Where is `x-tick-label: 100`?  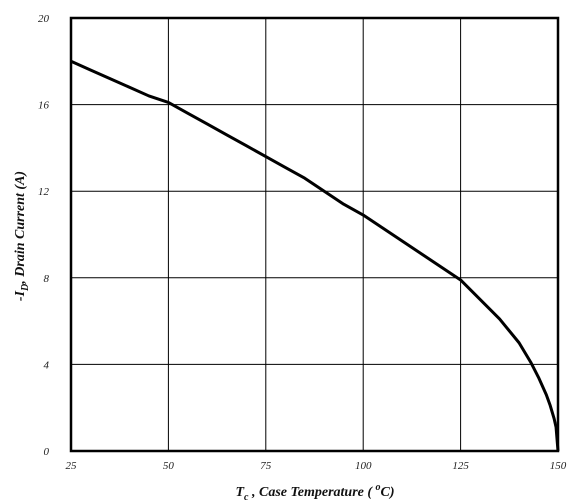
x-tick-label: 100 is located at coordinates (363, 466).